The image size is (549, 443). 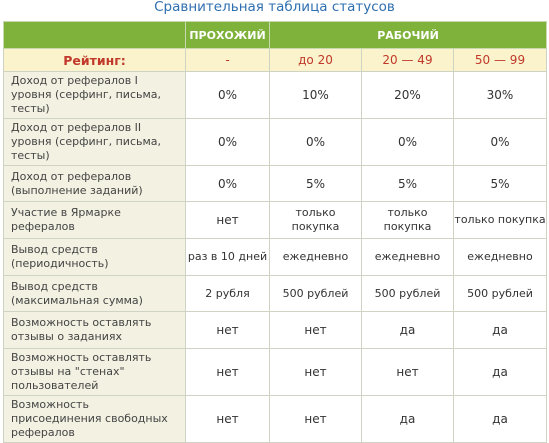 I want to click on page-title: Сравнительная таблица статусов, so click(x=274, y=7).